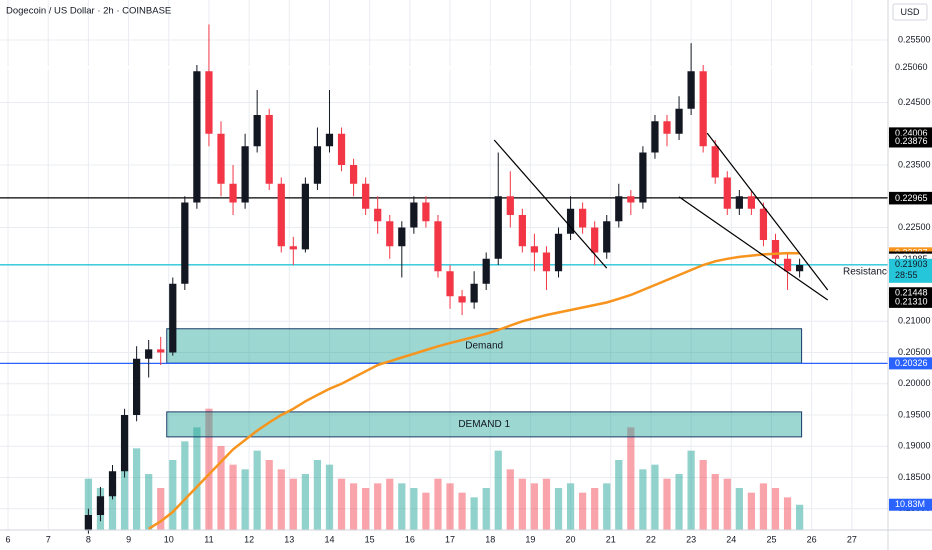  Describe the element at coordinates (910, 504) in the screenshot. I see `volume-label: 10.83M` at that location.